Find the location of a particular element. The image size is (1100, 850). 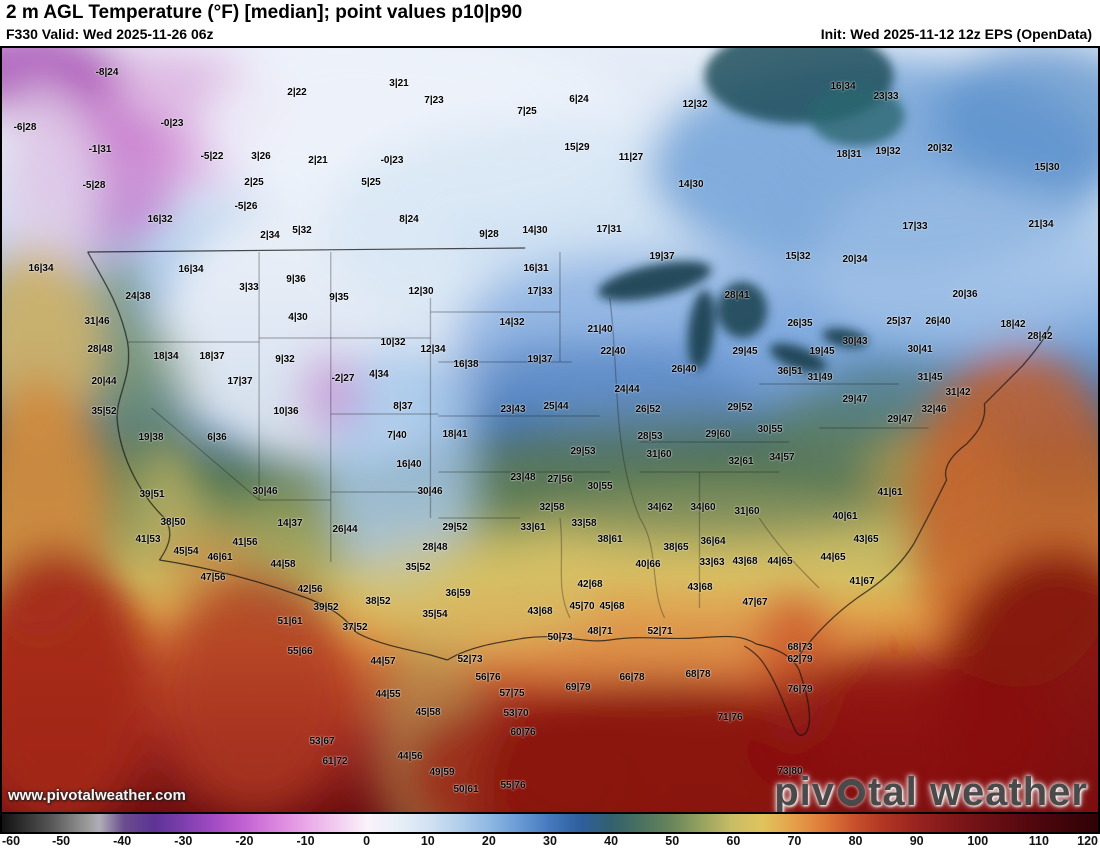

colorbar-tick-label: 20 is located at coordinates (488, 841).